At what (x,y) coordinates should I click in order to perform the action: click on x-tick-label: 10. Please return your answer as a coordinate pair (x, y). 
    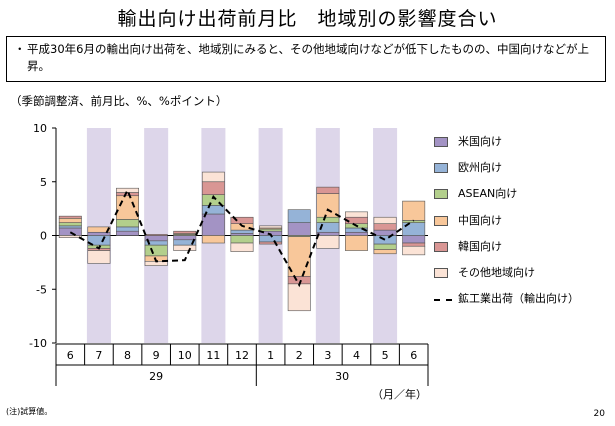
    Looking at the image, I should click on (185, 355).